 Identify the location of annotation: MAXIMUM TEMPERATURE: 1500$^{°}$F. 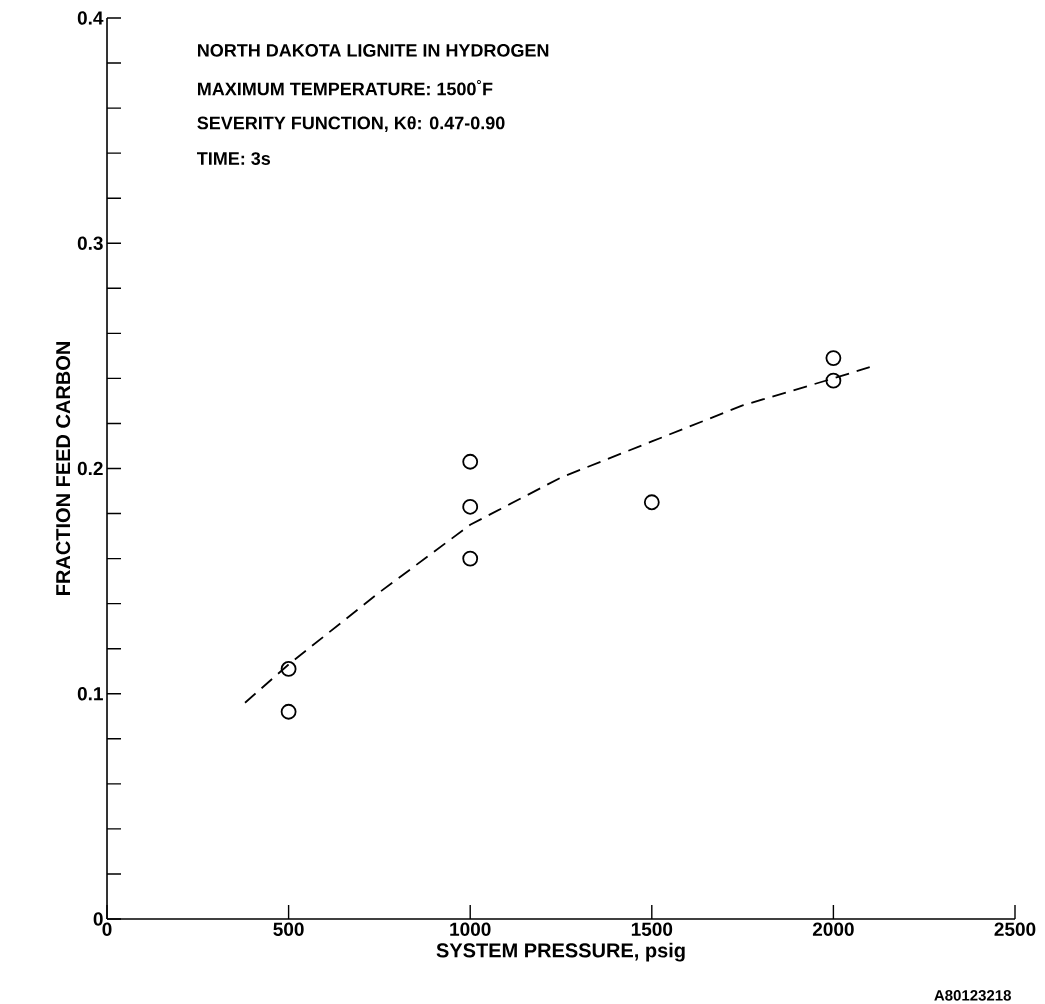
(345, 88).